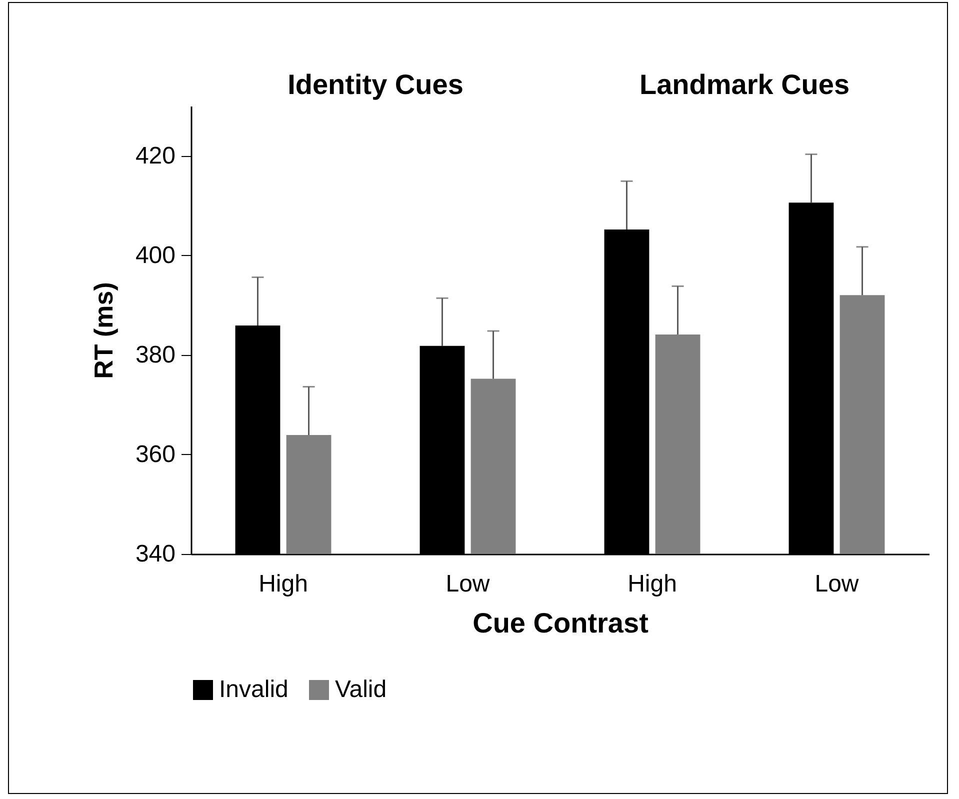 This screenshot has width=959, height=799. Describe the element at coordinates (103, 330) in the screenshot. I see `y-axis-title: RT (ms)` at that location.